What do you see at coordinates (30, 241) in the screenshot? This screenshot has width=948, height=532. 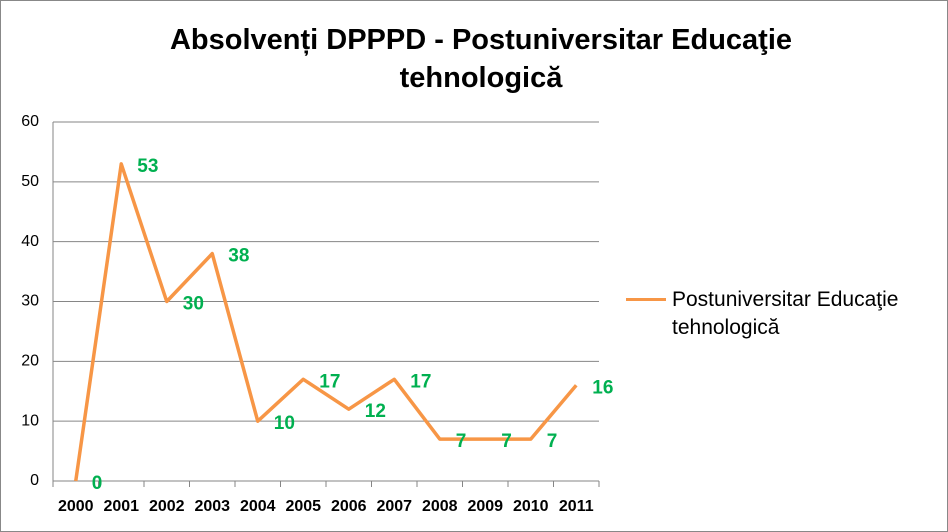 I see `y-tick-label: 40` at bounding box center [30, 241].